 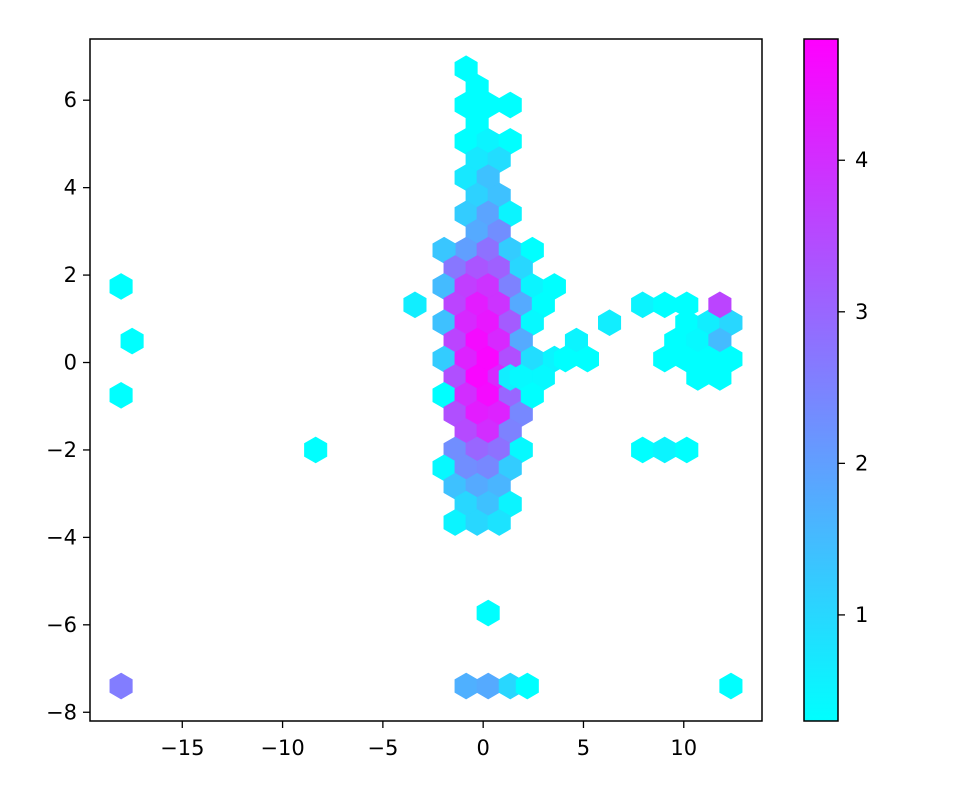 I want to click on x-tick-label: 5, so click(x=583, y=748).